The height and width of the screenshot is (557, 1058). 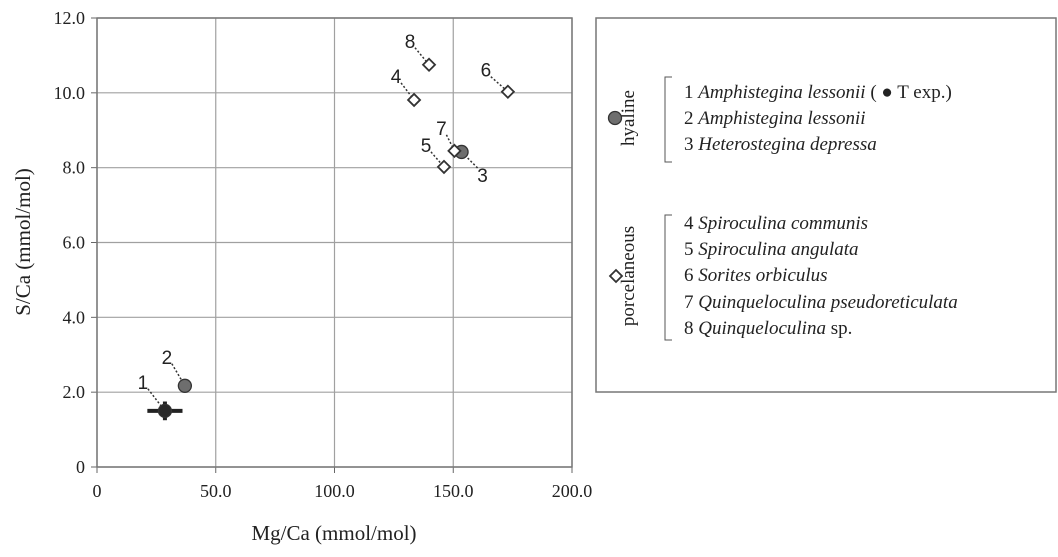 I want to click on legend-item-number: 2, so click(x=689, y=118).